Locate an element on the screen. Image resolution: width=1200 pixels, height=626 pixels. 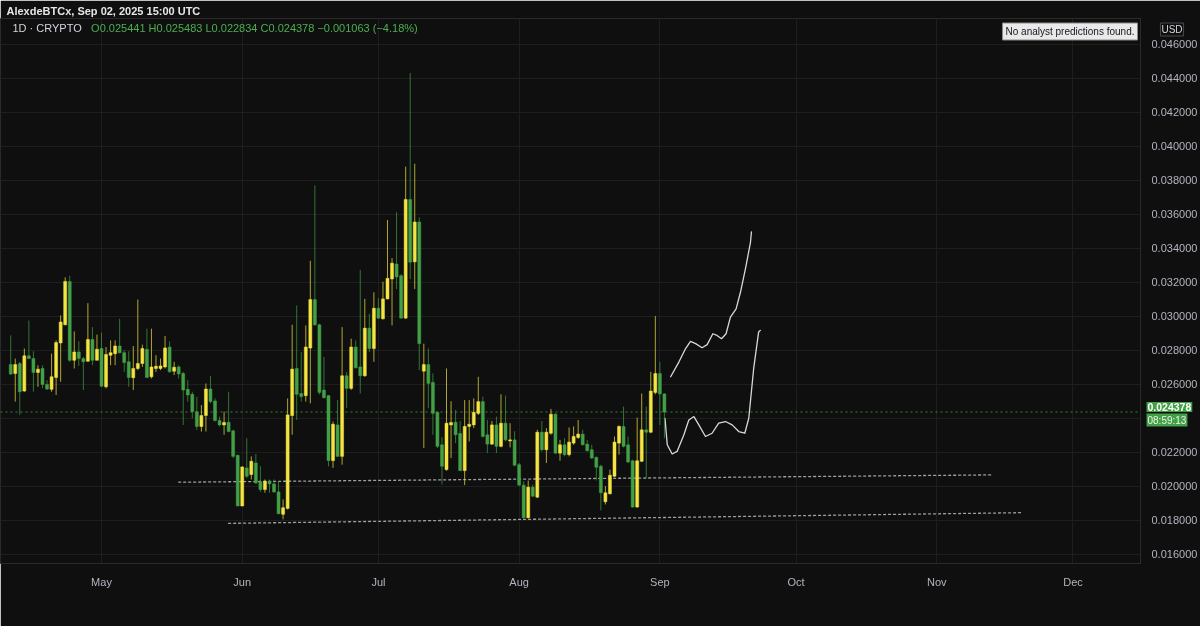
y-tick-label: 0.028000 is located at coordinates (1174, 350).